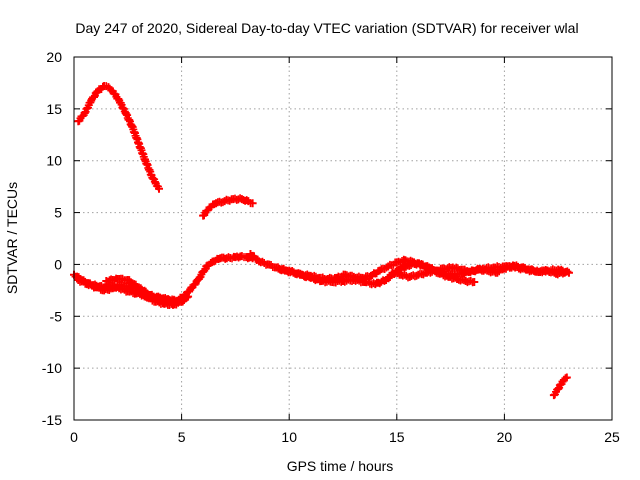 The image size is (640, 480). What do you see at coordinates (182, 437) in the screenshot?
I see `x-tick-label: 5` at bounding box center [182, 437].